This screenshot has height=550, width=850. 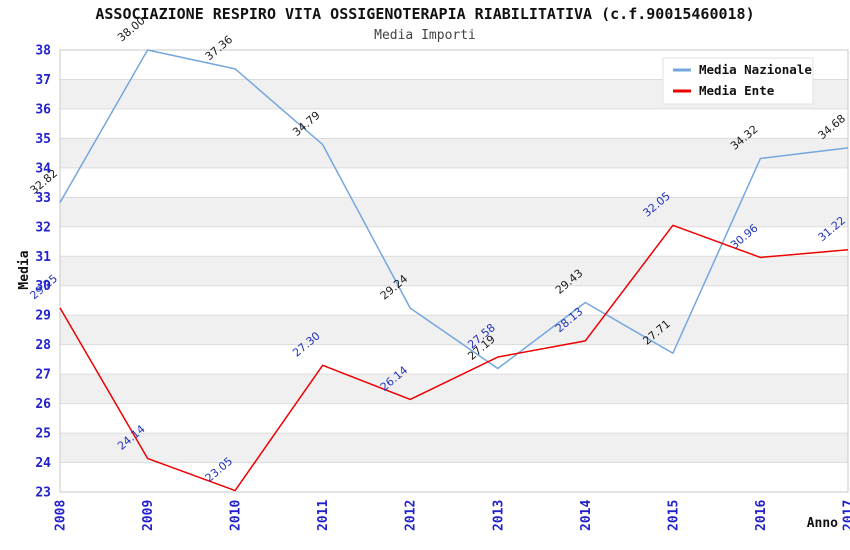 What do you see at coordinates (43, 168) in the screenshot?
I see `y-tick-label: 34` at bounding box center [43, 168].